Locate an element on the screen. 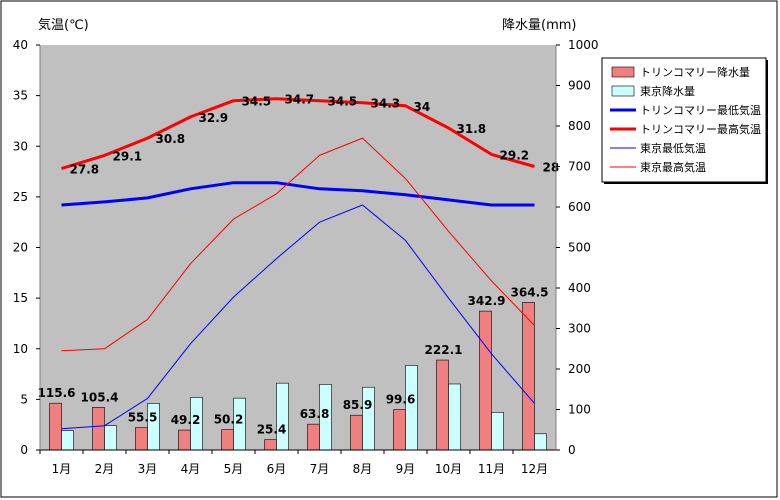 This screenshot has height=500, width=780. precip-data-label: 222.1 is located at coordinates (444, 350).